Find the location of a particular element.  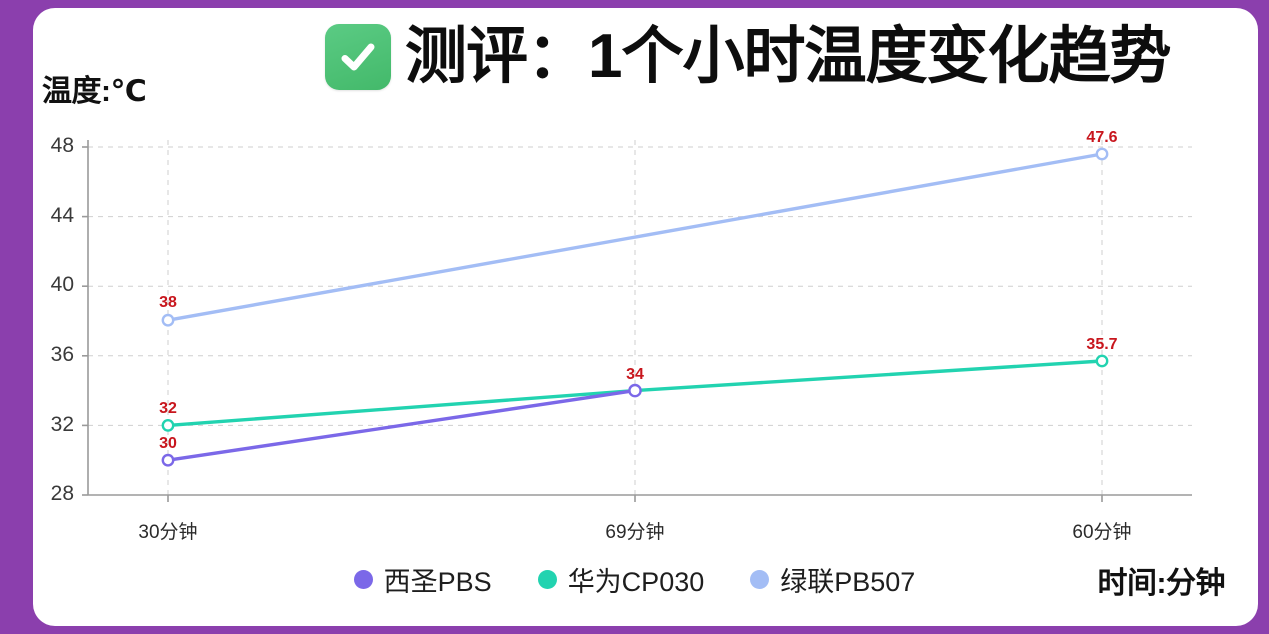

legend-item-xisheng-pbs: 西圣PBS is located at coordinates (422, 579).